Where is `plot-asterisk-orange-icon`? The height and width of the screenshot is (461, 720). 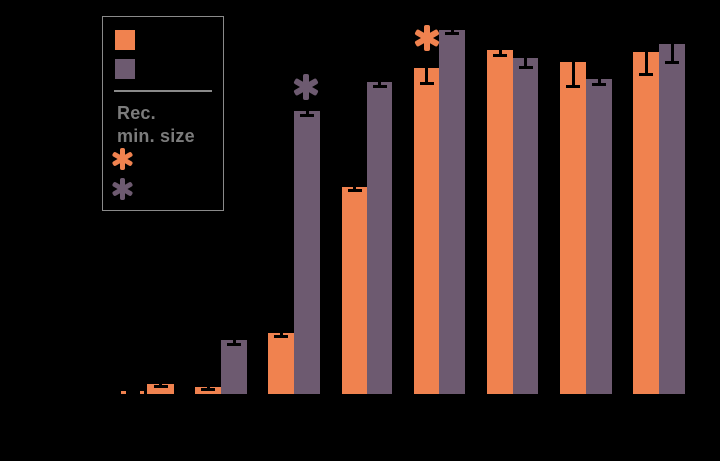 plot-asterisk-orange-icon is located at coordinates (427, 38).